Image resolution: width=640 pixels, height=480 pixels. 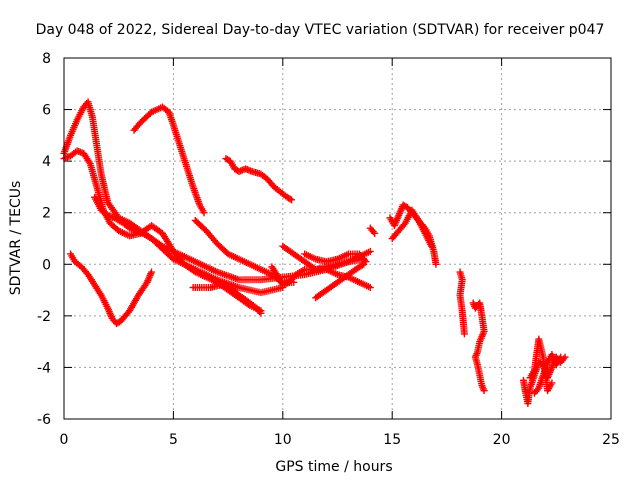 I want to click on y-axis-label: SDTVAR / TECUs, so click(x=16, y=238).